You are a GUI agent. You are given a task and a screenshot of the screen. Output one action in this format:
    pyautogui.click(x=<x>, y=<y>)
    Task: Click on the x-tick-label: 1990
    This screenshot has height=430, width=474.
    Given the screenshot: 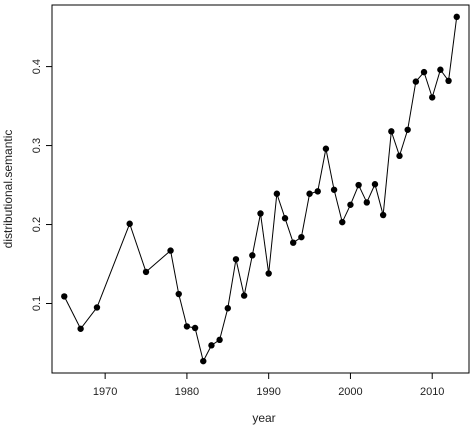 What is the action you would take?
    pyautogui.click(x=268, y=392)
    